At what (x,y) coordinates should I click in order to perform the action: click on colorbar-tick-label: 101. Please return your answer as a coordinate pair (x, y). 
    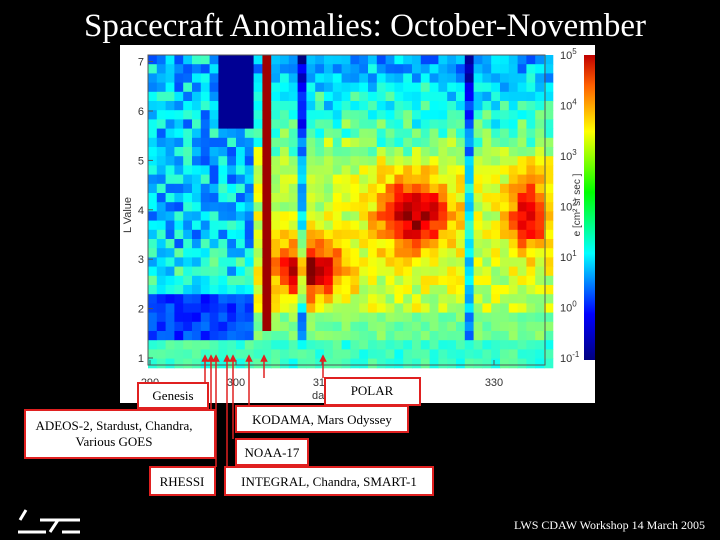
    Looking at the image, I should click on (568, 256).